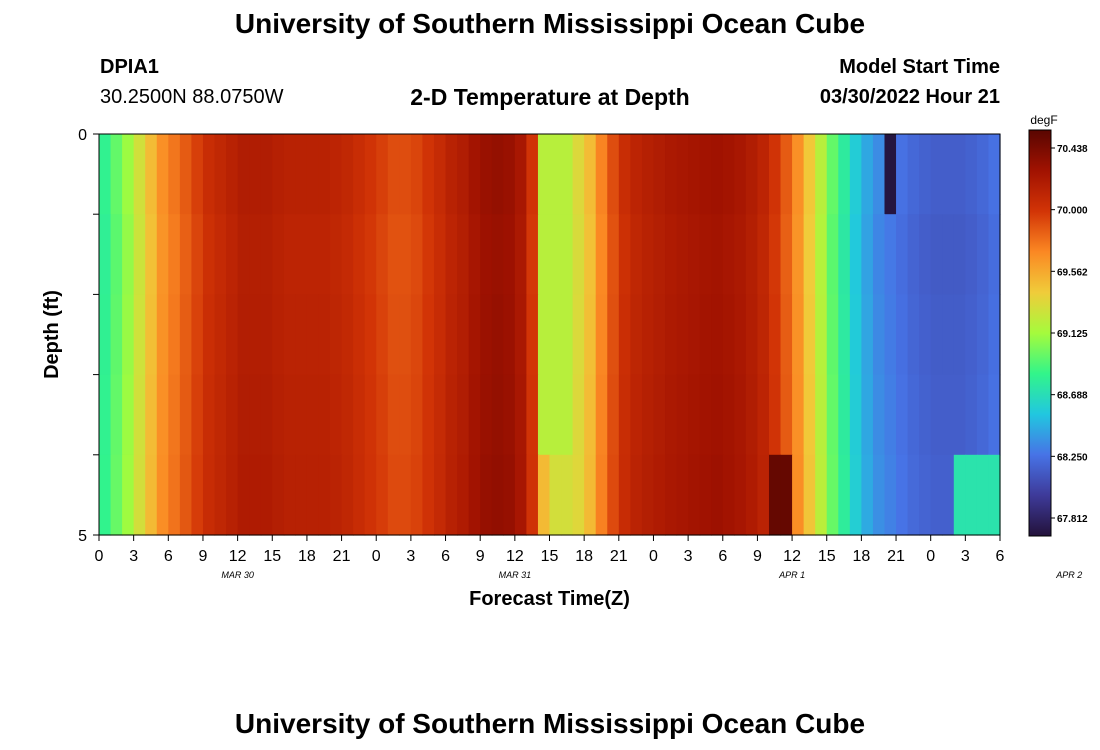  Describe the element at coordinates (342, 556) in the screenshot. I see `x-tick-label: 21` at that location.